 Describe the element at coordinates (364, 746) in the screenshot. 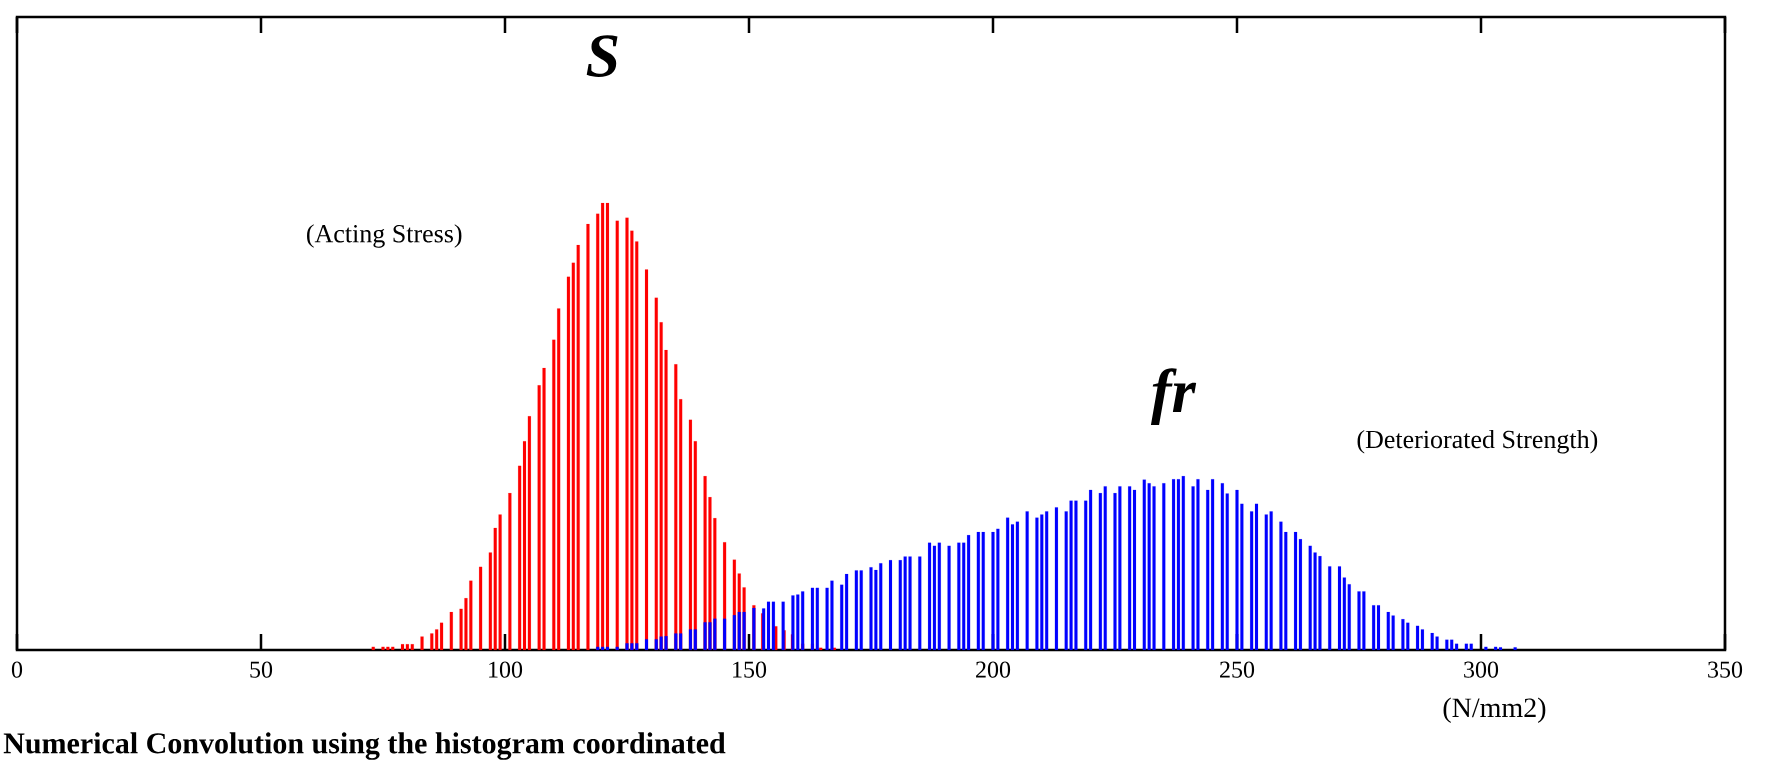

I see `text: Numerical Convolution using the histogram coordinated` at that location.